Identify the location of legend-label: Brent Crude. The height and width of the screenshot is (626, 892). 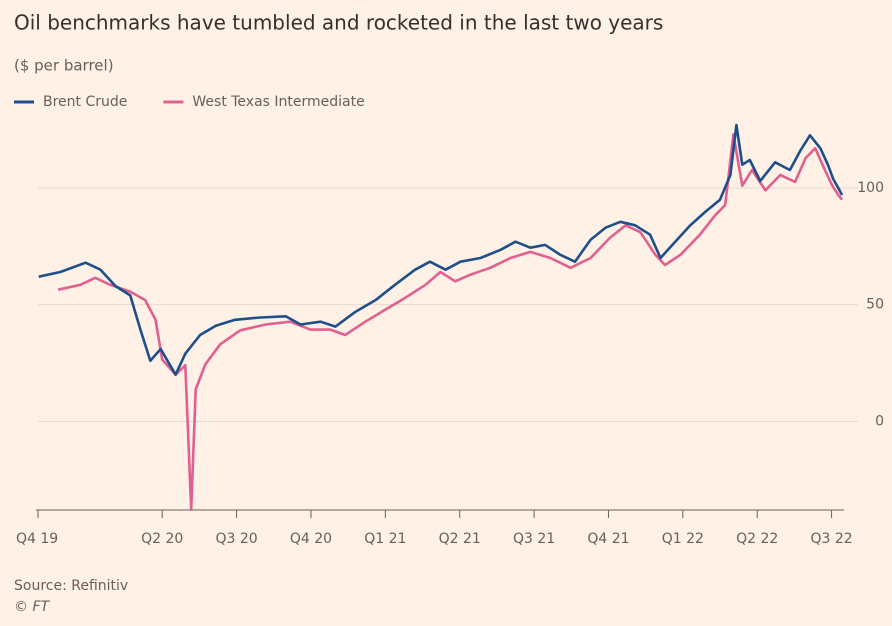
(85, 102).